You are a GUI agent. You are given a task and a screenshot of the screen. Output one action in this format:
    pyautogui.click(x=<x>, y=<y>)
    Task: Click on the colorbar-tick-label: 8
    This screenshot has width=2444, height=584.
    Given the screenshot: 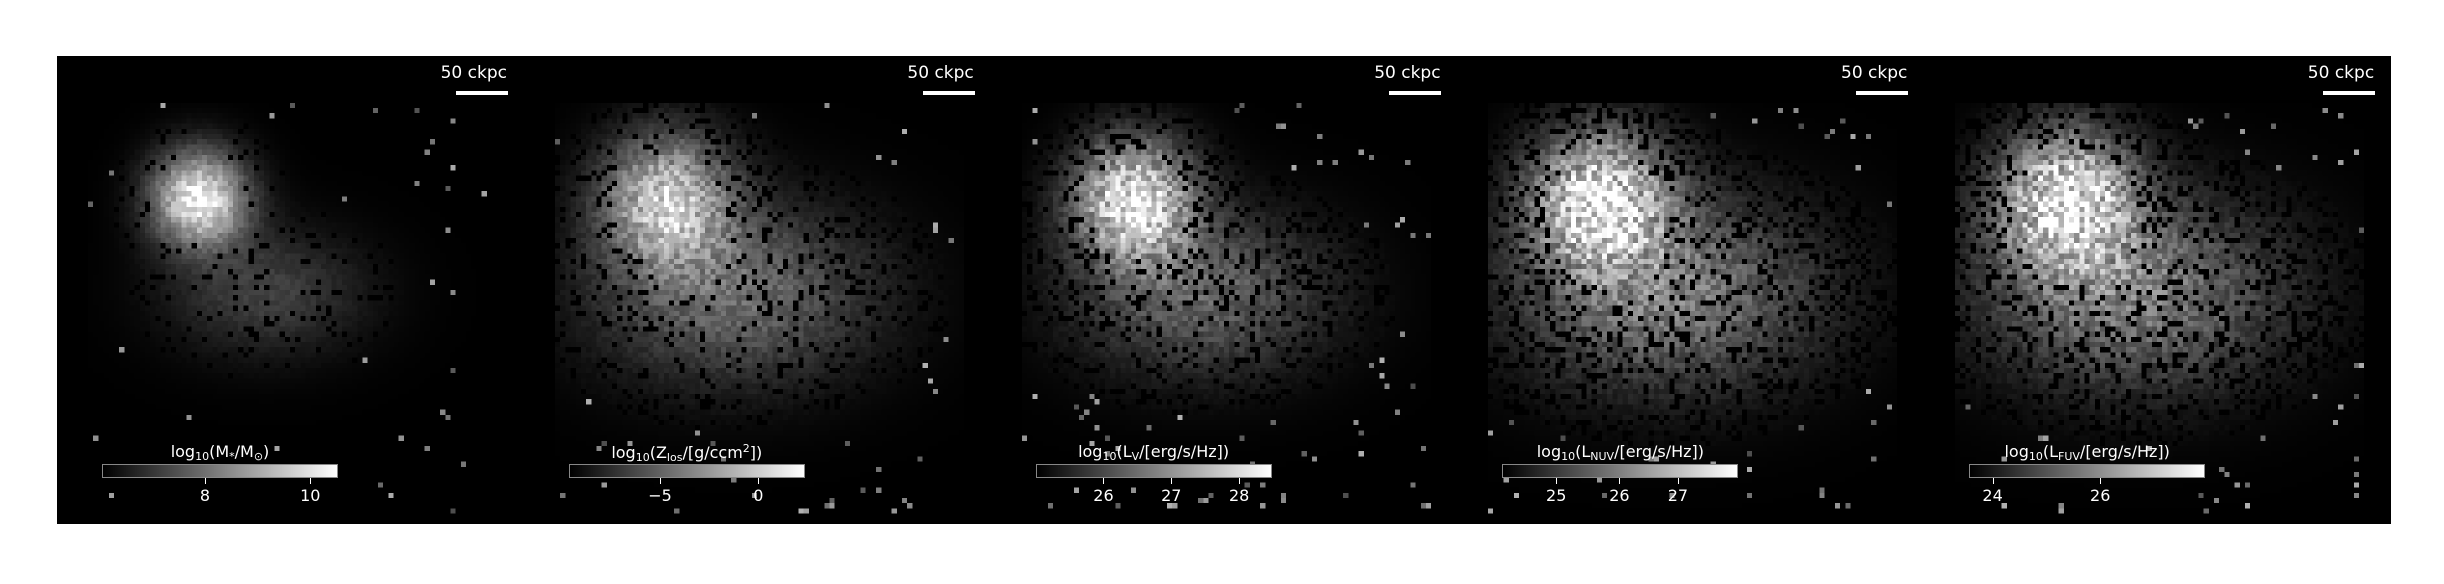 What is the action you would take?
    pyautogui.click(x=205, y=495)
    